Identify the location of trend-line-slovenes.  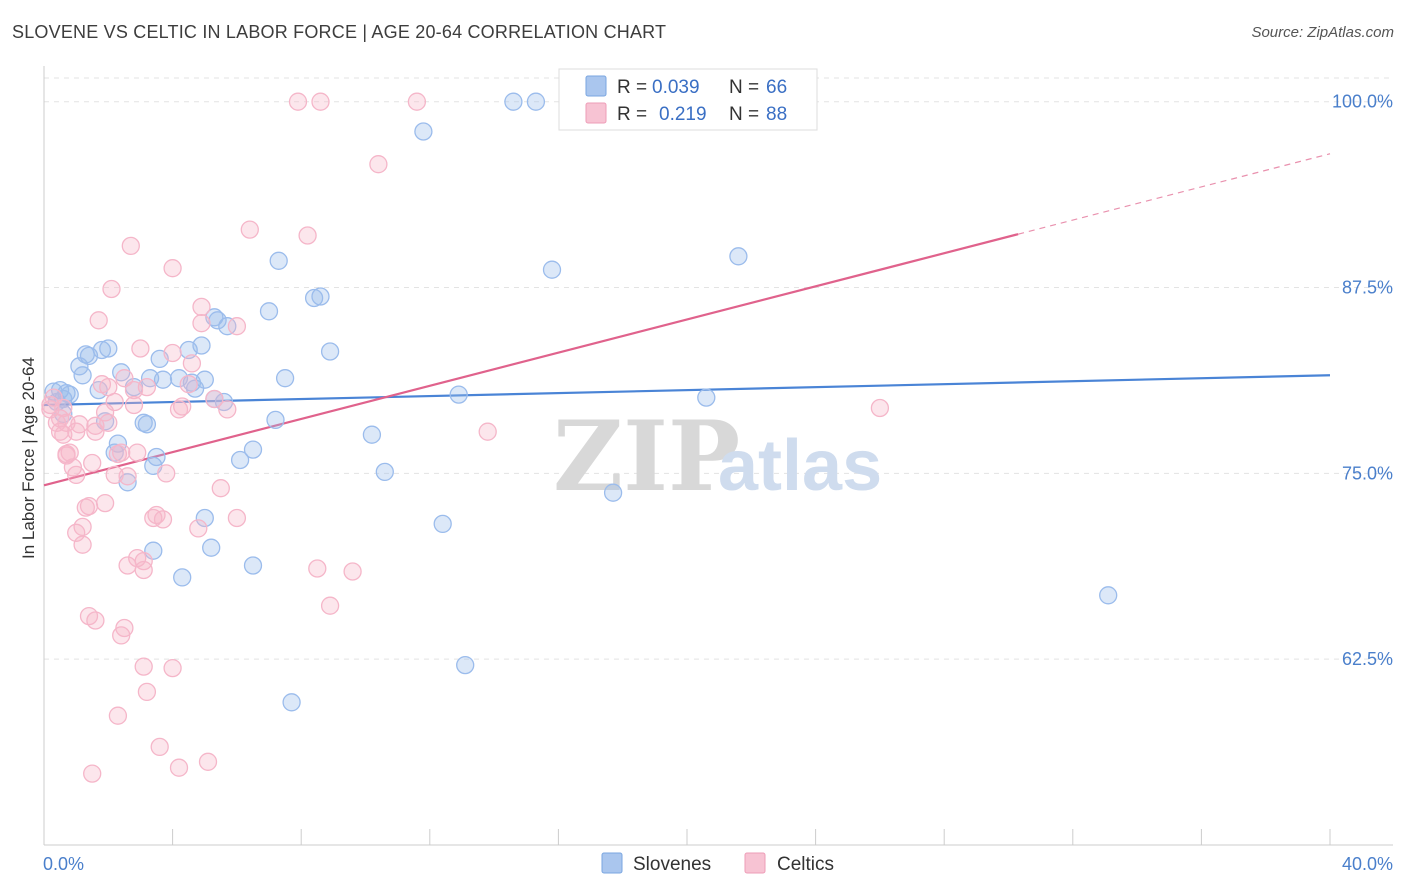
(687, 390).